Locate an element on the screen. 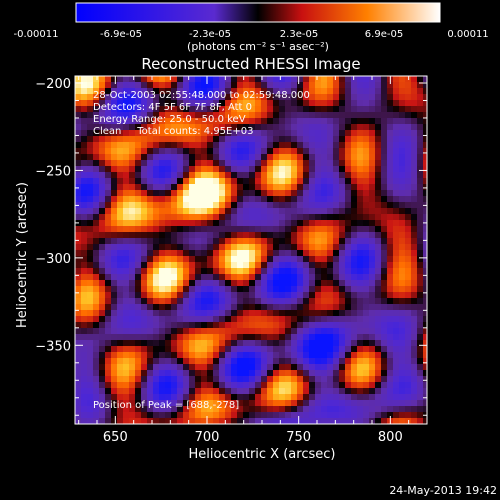 The height and width of the screenshot is (500, 500). colorbar-tick-label: 6.9e-05 is located at coordinates (384, 34).